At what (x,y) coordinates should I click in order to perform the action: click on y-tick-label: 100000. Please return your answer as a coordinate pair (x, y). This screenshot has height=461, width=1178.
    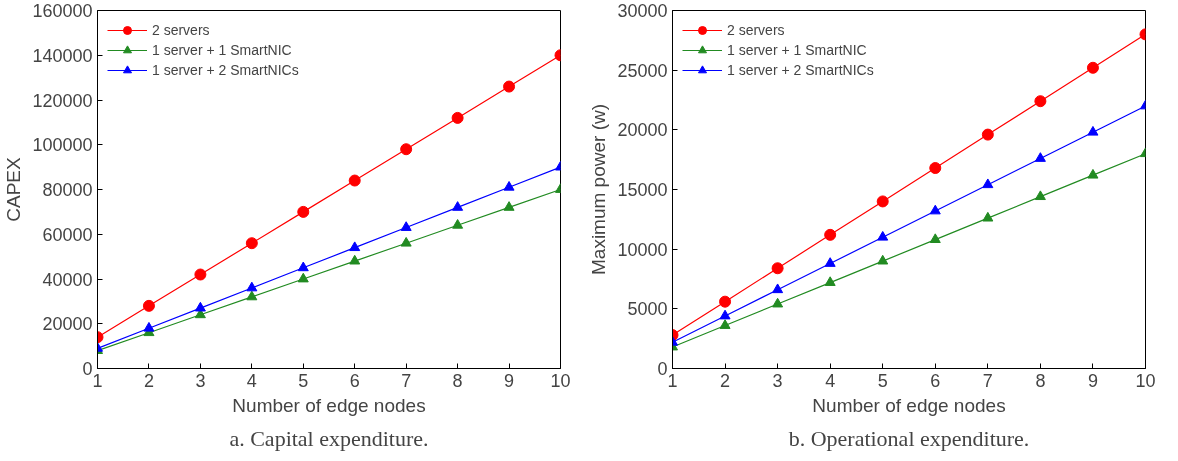
    Looking at the image, I should click on (62, 145).